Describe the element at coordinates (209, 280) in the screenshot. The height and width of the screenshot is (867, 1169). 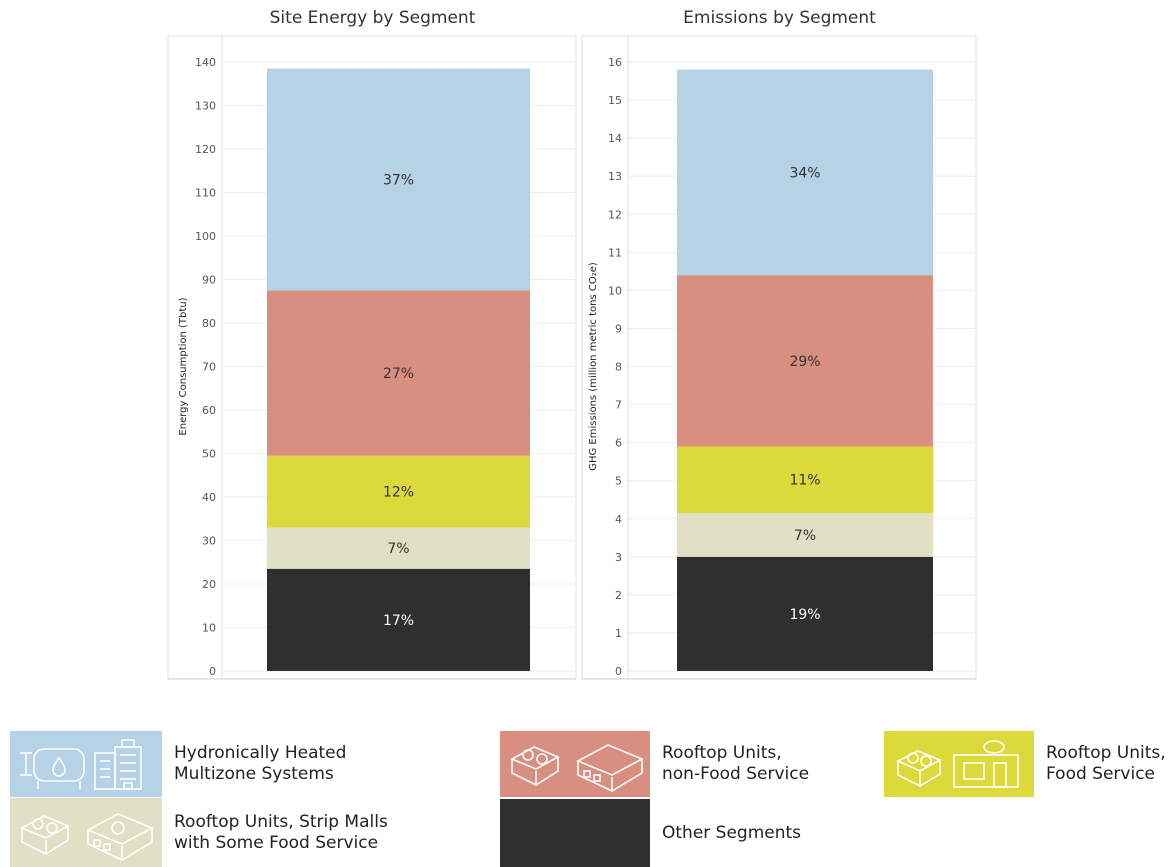
I see `y-tick-label: 90` at that location.